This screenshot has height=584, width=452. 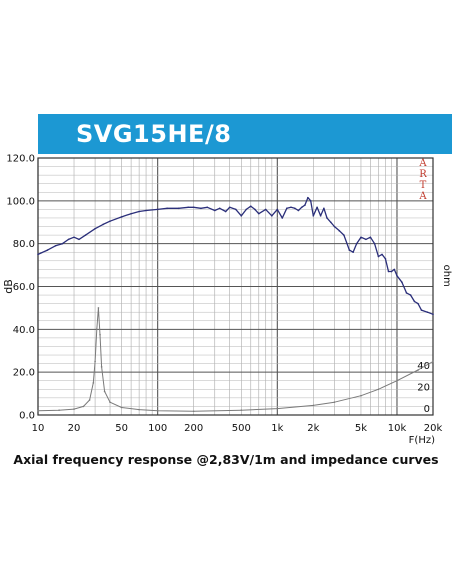 I want to click on y-tick-label: 40.0, so click(x=24, y=330).